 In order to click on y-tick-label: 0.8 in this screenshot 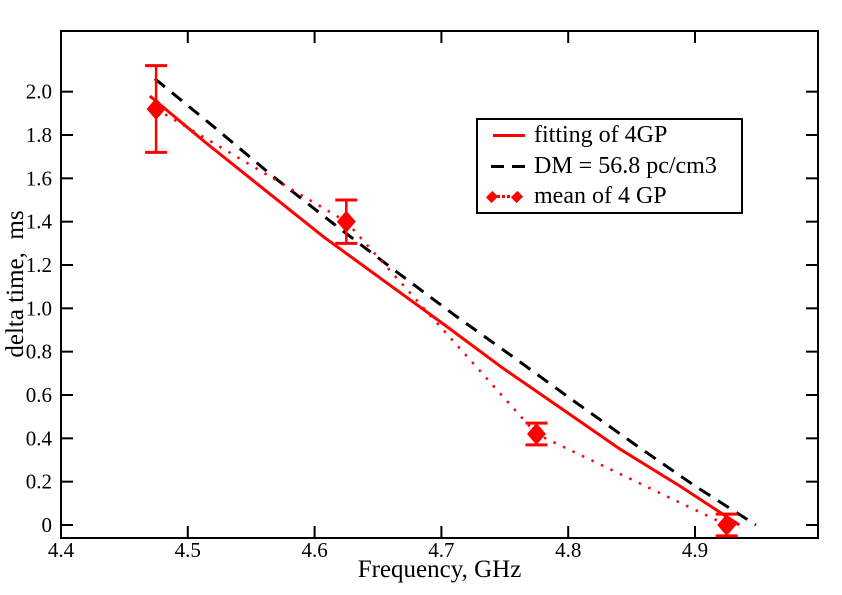, I will do `click(39, 352)`.